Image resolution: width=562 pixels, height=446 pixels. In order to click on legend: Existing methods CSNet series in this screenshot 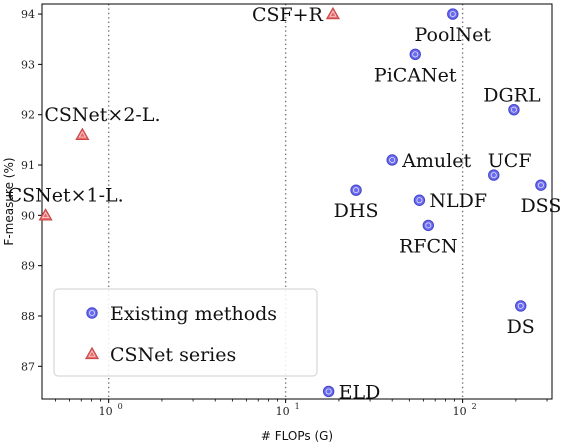, I will do `click(185, 332)`.